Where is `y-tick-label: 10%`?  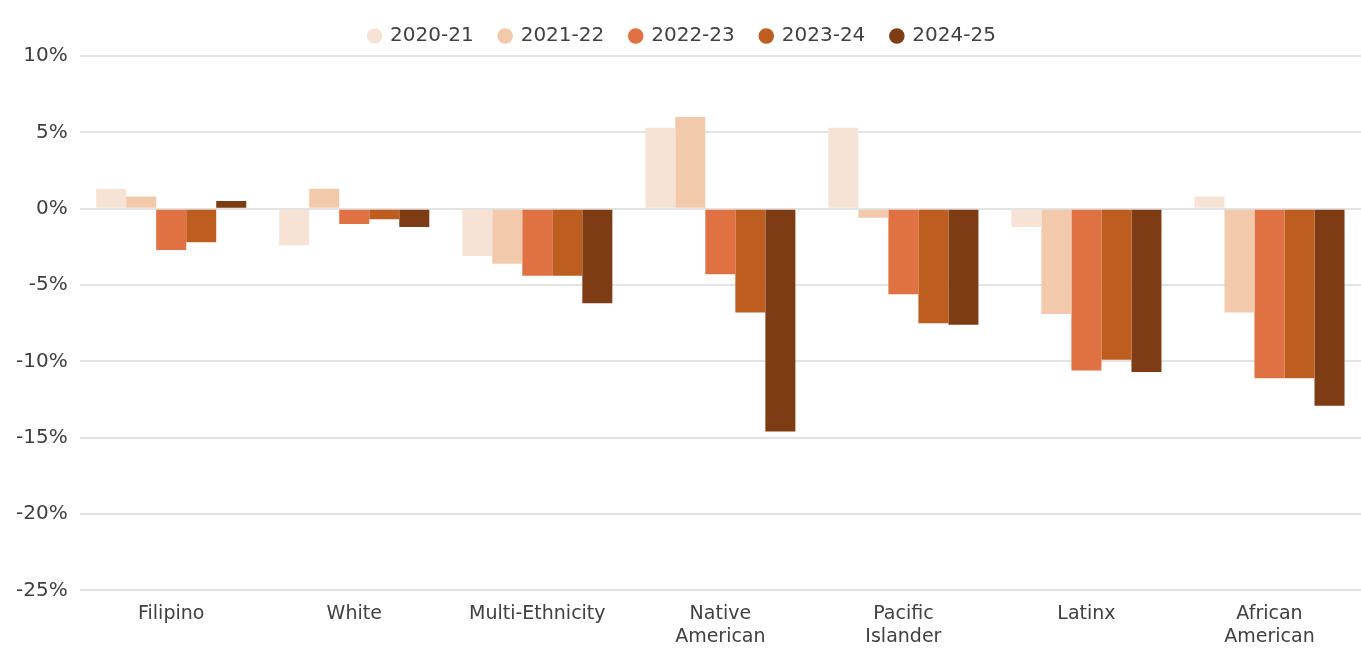 y-tick-label: 10% is located at coordinates (45, 54).